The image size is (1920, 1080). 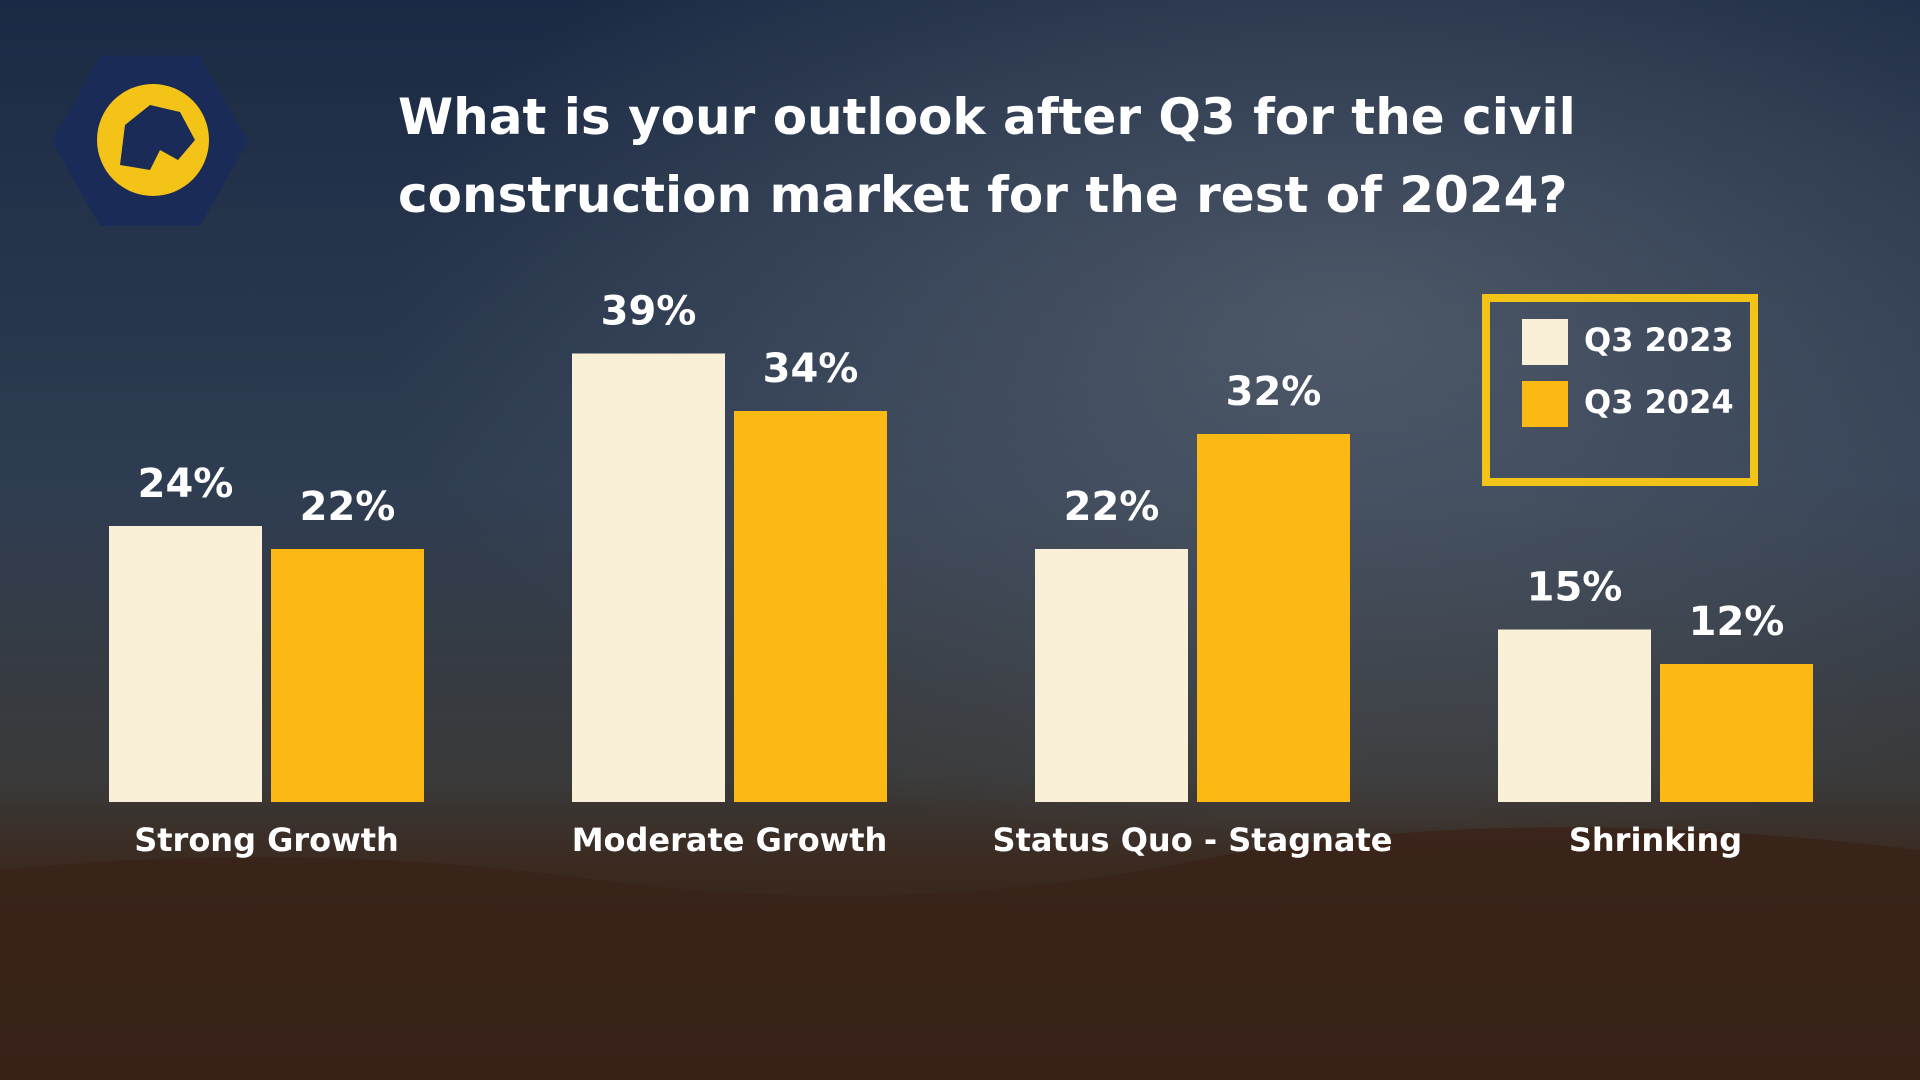 What do you see at coordinates (1659, 340) in the screenshot?
I see `legend-label: Q3 2023` at bounding box center [1659, 340].